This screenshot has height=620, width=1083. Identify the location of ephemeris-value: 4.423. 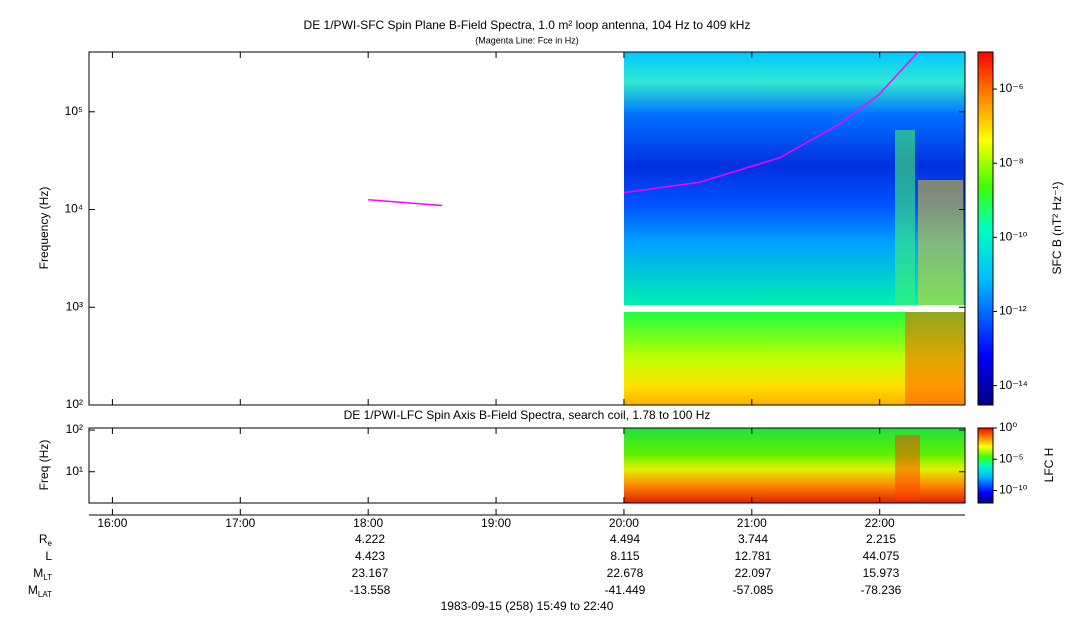
(370, 556).